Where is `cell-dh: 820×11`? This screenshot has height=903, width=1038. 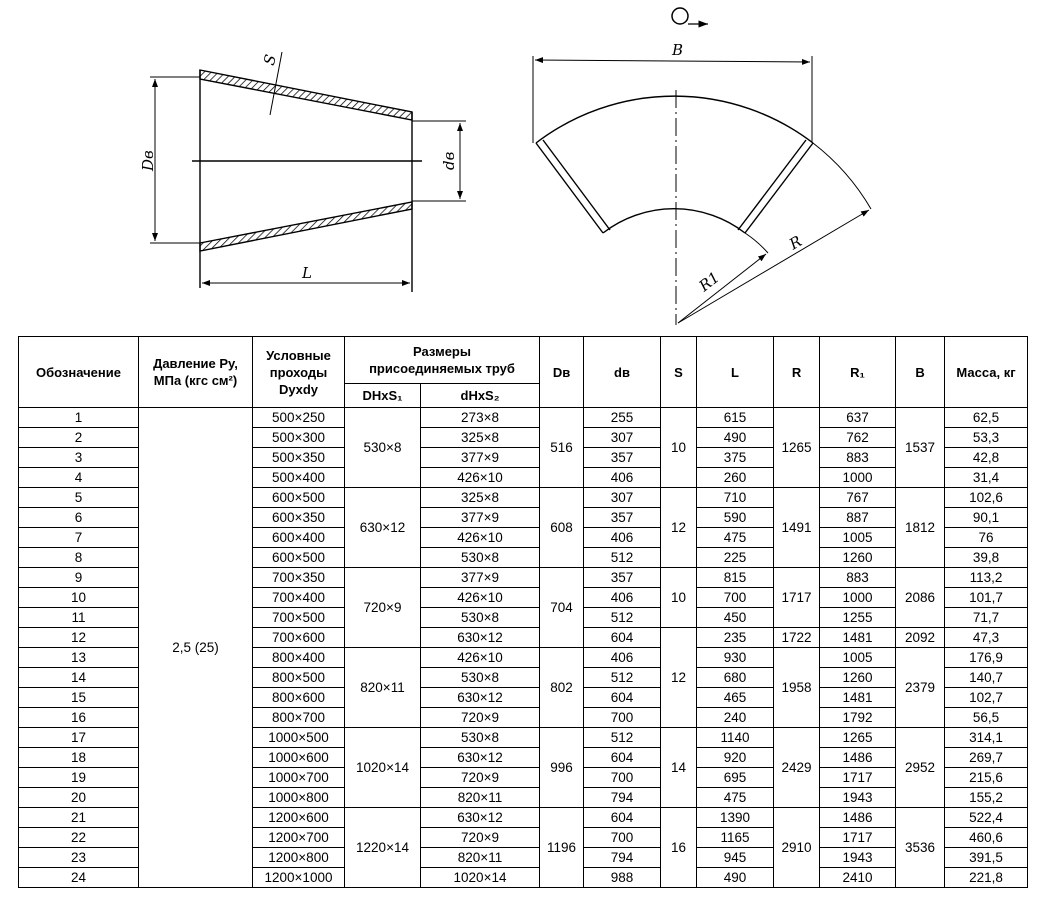
cell-dh: 820×11 is located at coordinates (382, 687).